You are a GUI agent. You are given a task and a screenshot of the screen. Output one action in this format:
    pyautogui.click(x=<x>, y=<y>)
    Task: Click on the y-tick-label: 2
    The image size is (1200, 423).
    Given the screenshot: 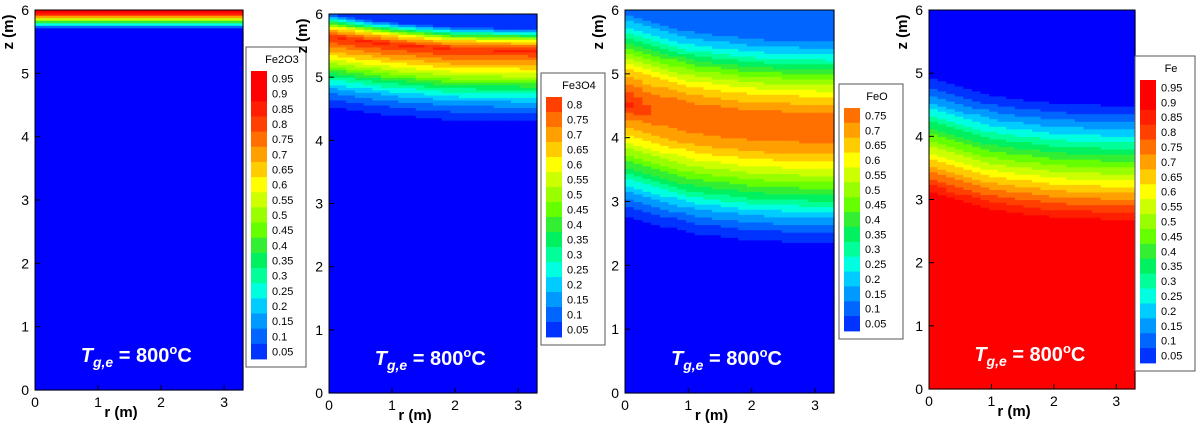 What is the action you would take?
    pyautogui.click(x=25, y=263)
    